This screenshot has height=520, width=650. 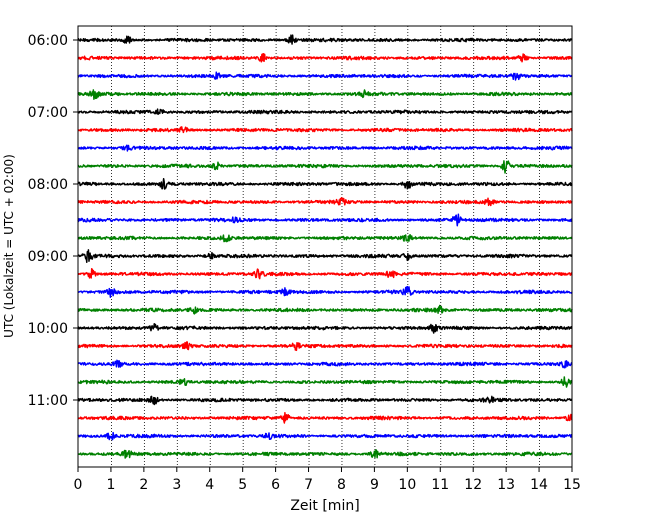 I want to click on x-axis-label: Zeit [min], so click(x=324, y=506).